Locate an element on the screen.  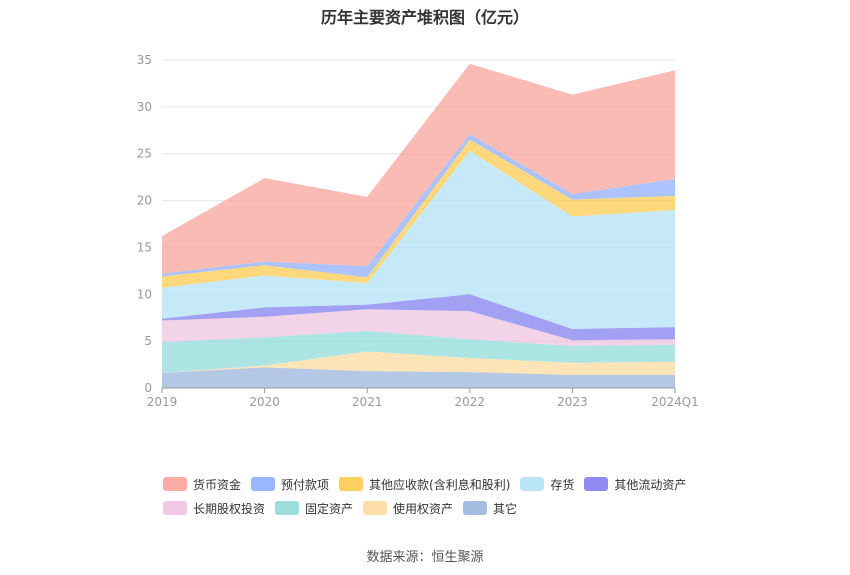
legend-item: 预付款项 is located at coordinates (290, 484).